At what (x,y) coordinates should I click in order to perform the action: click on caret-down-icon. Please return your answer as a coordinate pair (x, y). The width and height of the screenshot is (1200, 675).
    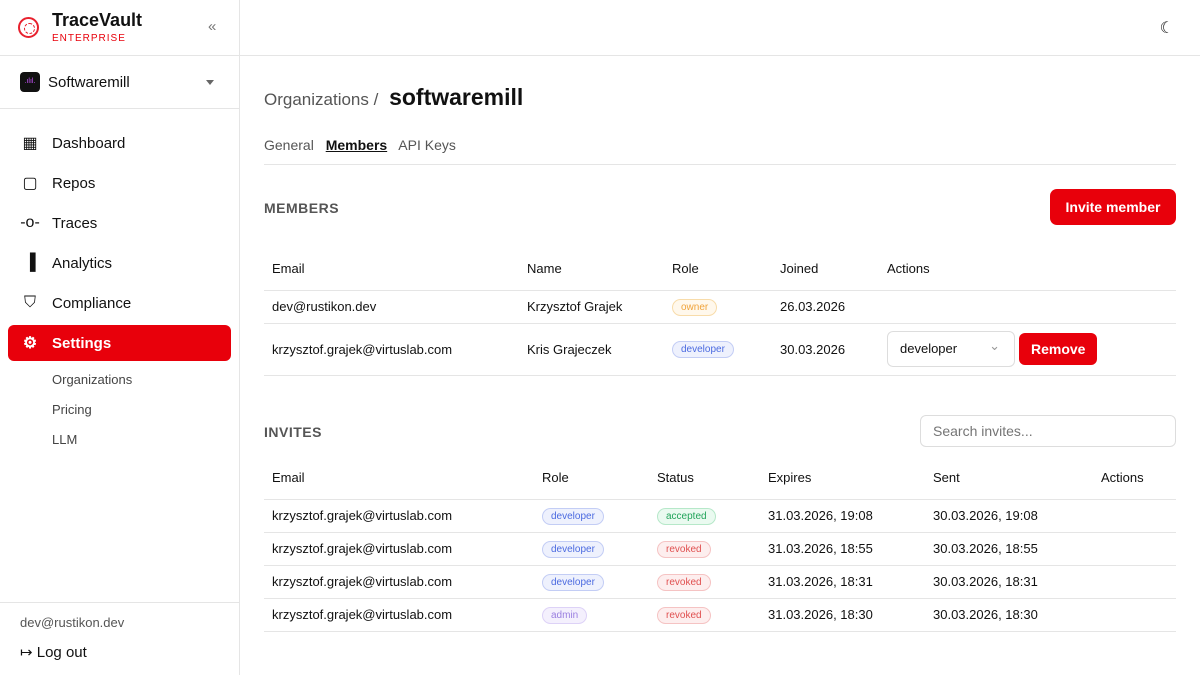
    Looking at the image, I should click on (210, 84).